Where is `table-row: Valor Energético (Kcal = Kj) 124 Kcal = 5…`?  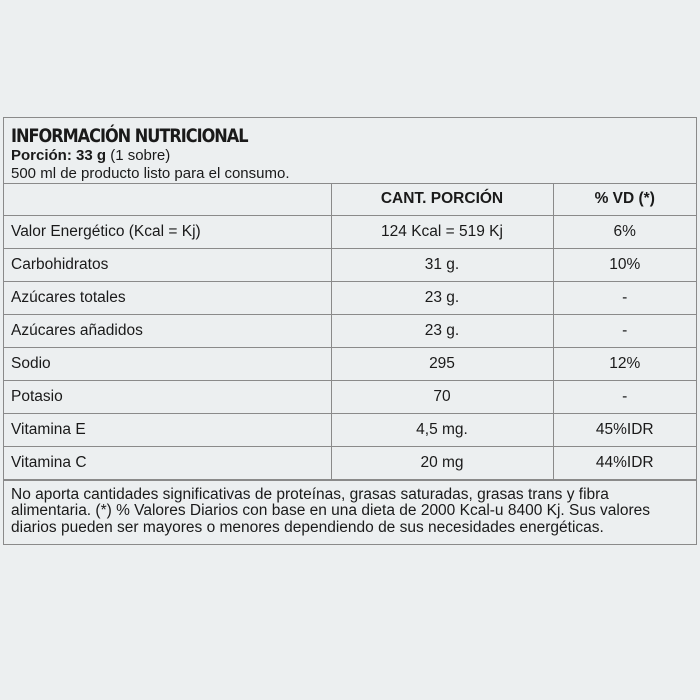 table-row: Valor Energético (Kcal = Kj) 124 Kcal = 5… is located at coordinates (350, 231).